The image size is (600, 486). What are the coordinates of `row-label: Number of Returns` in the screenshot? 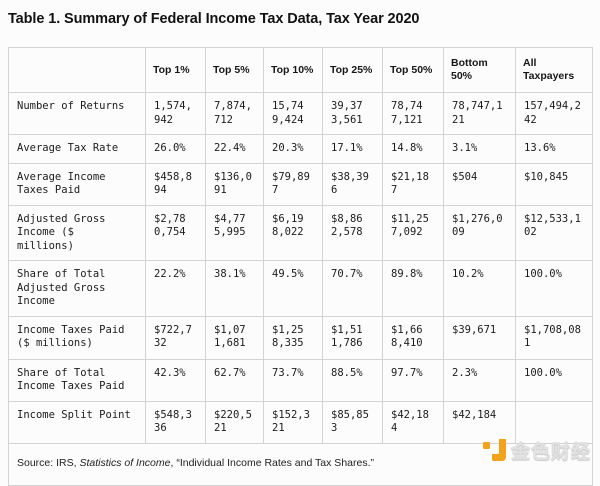 It's located at (77, 113).